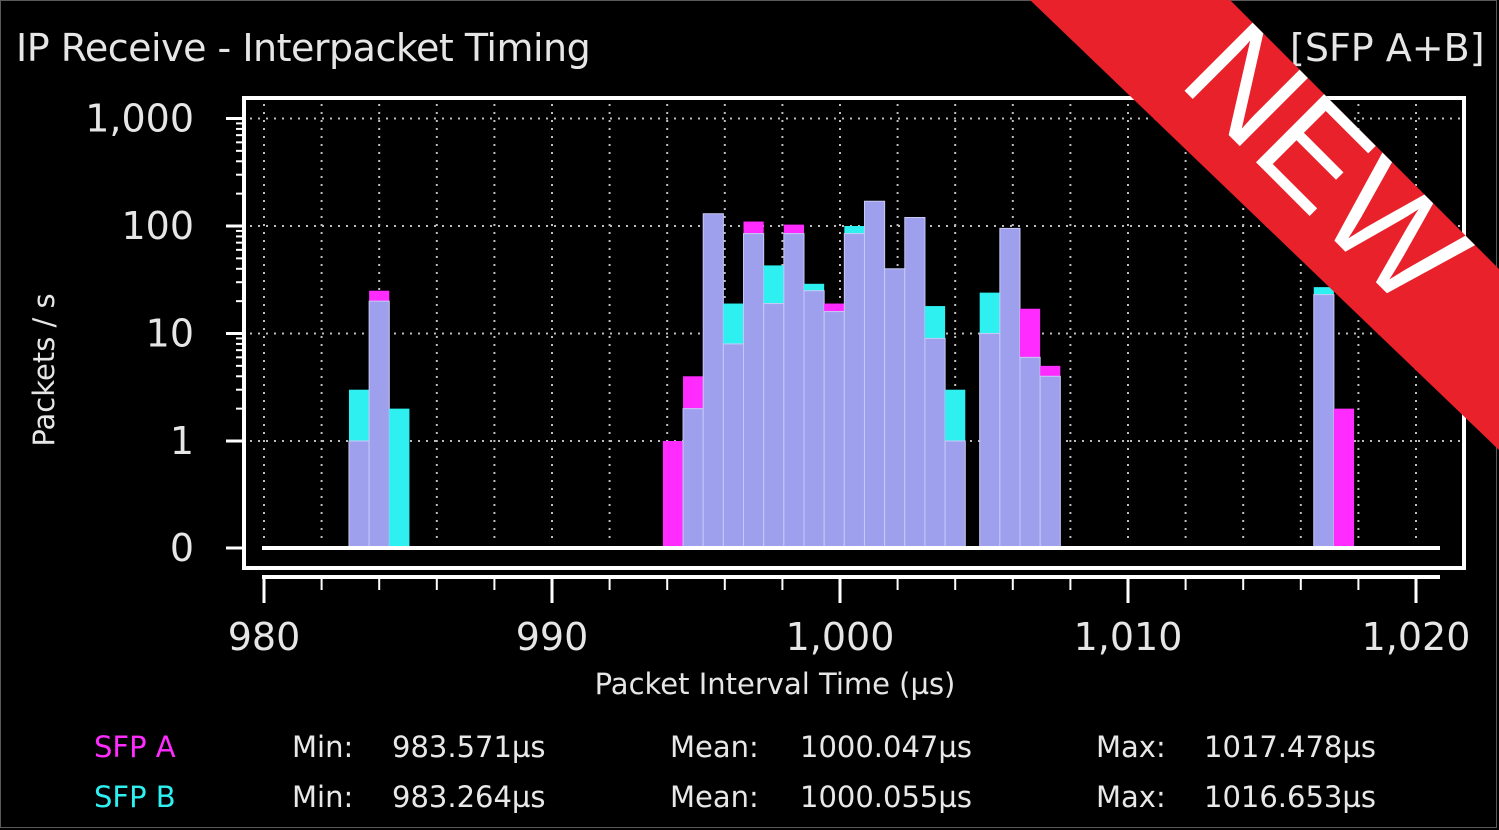 The width and height of the screenshot is (1499, 830). I want to click on chart-title: IP Receive - Interpacket Timing, so click(303, 48).